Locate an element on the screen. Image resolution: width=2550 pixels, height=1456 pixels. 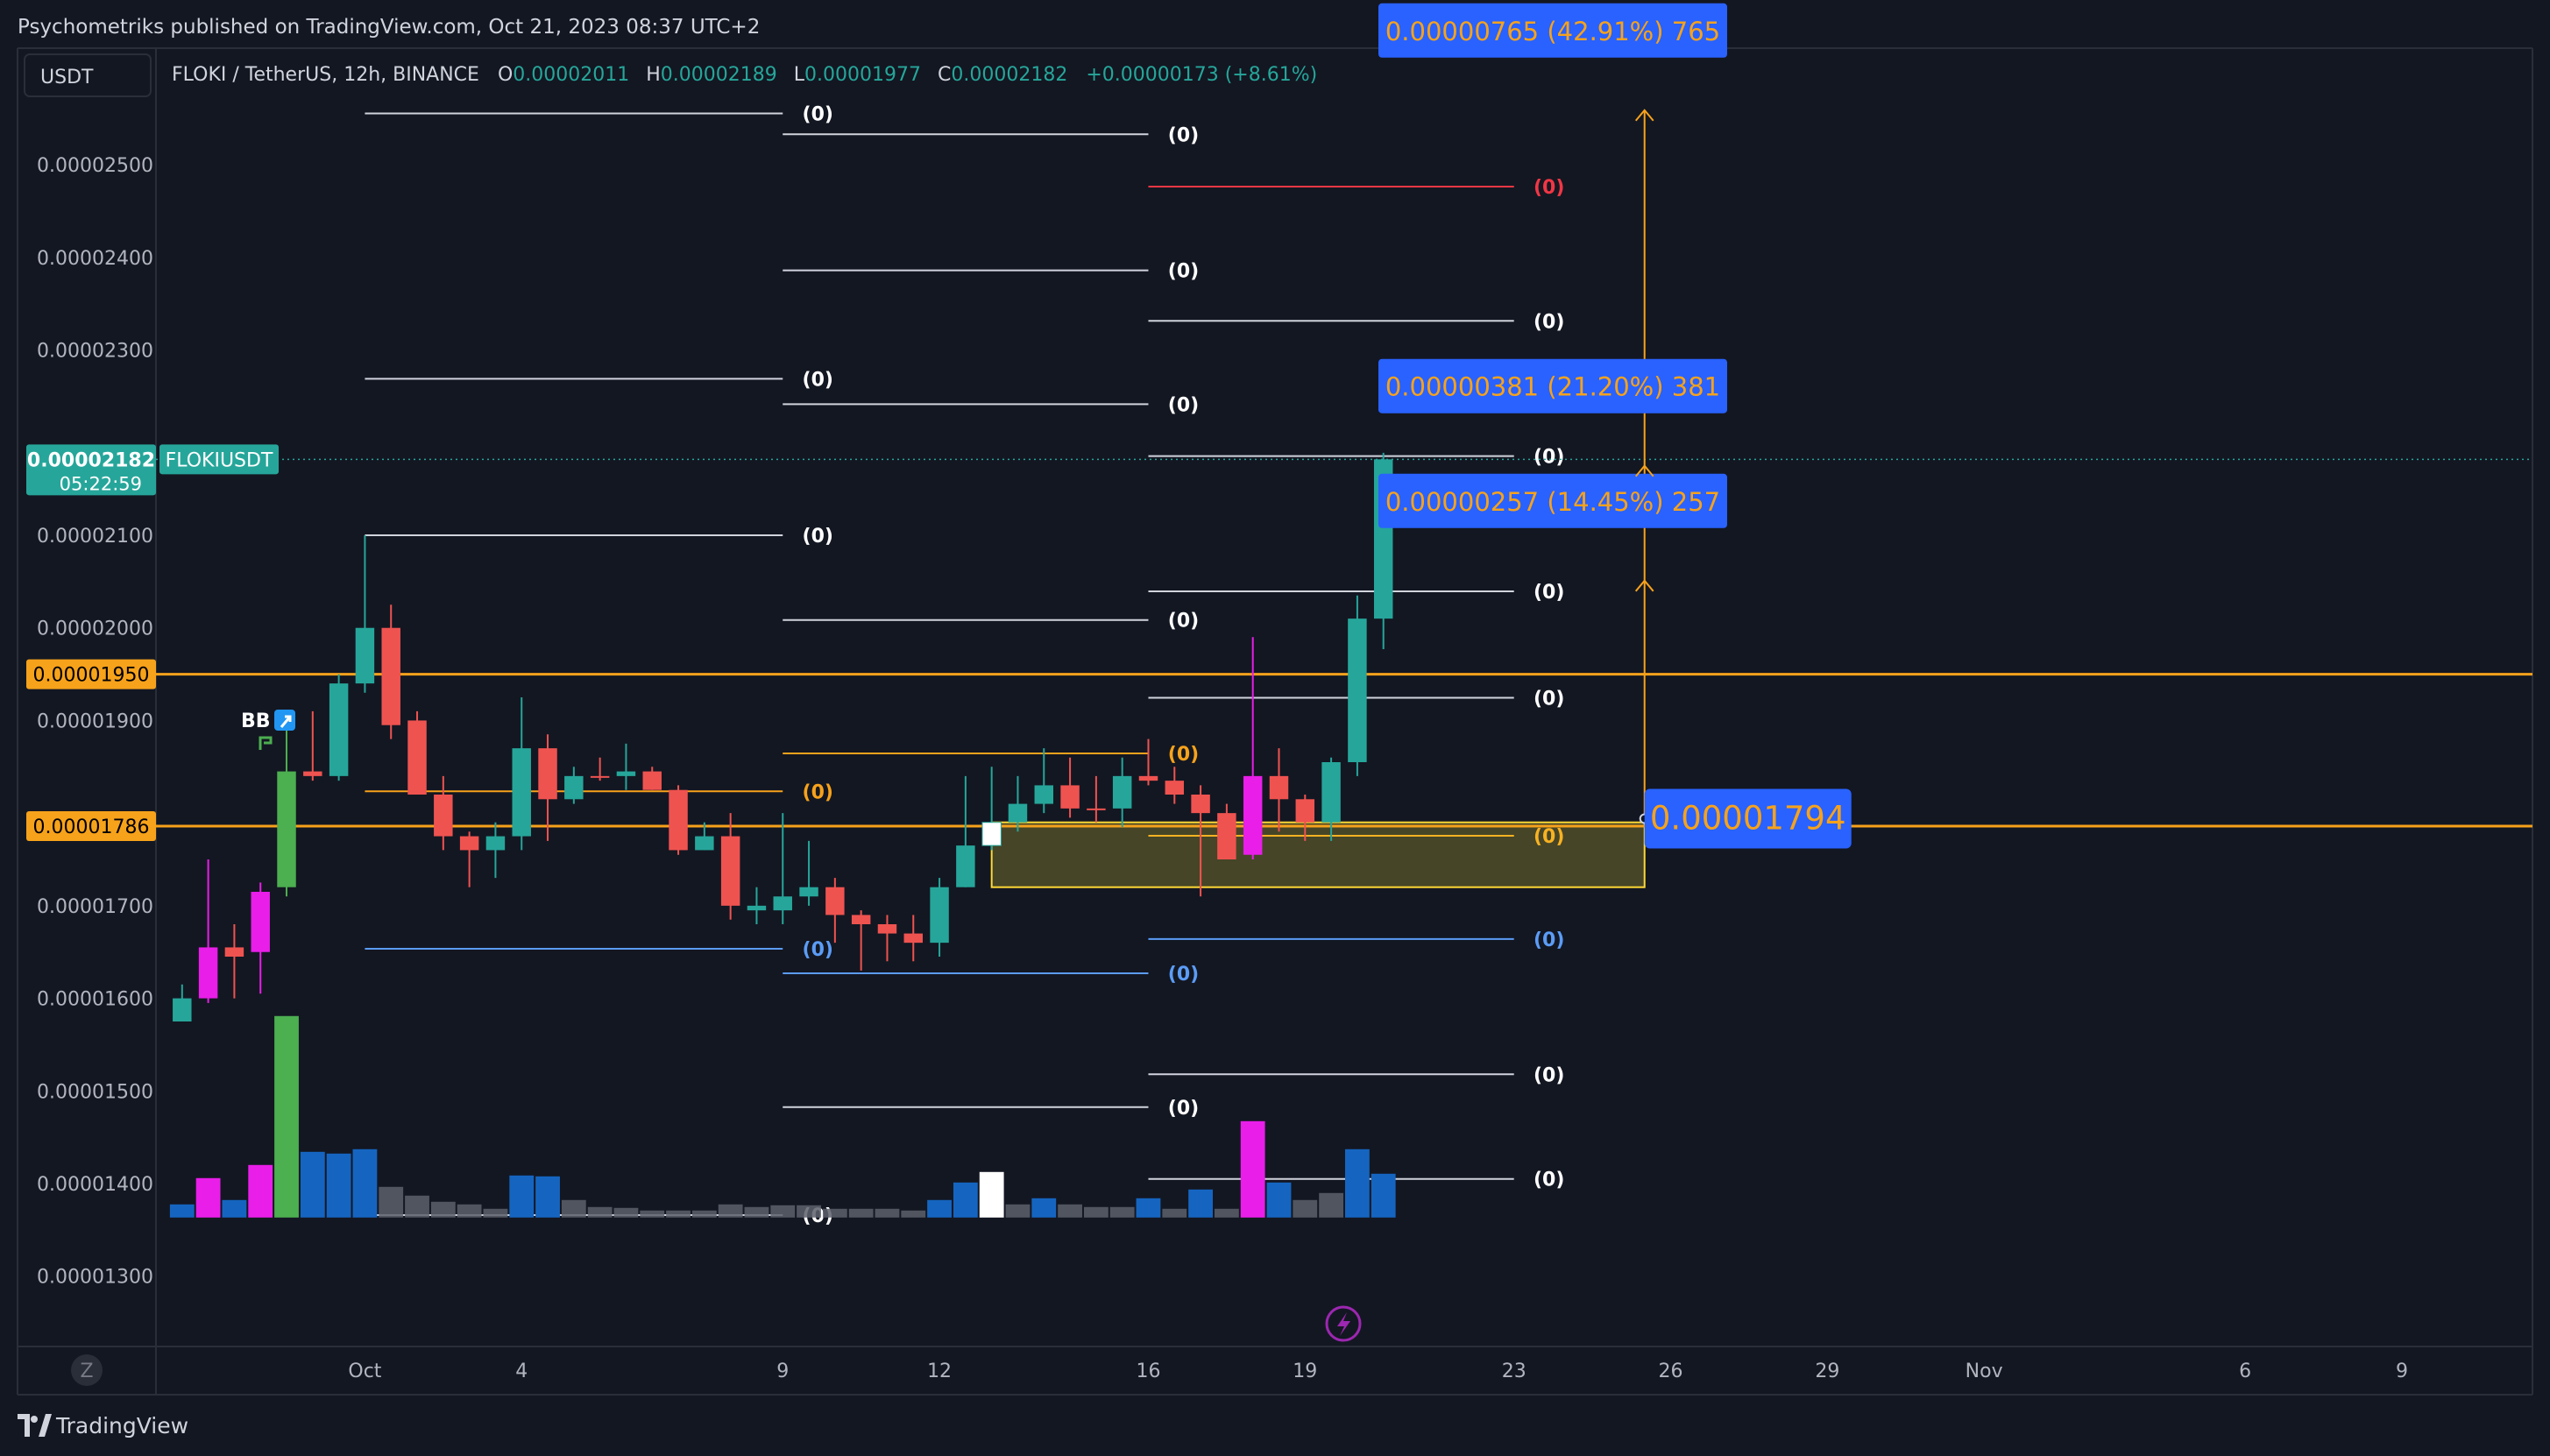
timezone-button-label: Z is located at coordinates (86, 1371).